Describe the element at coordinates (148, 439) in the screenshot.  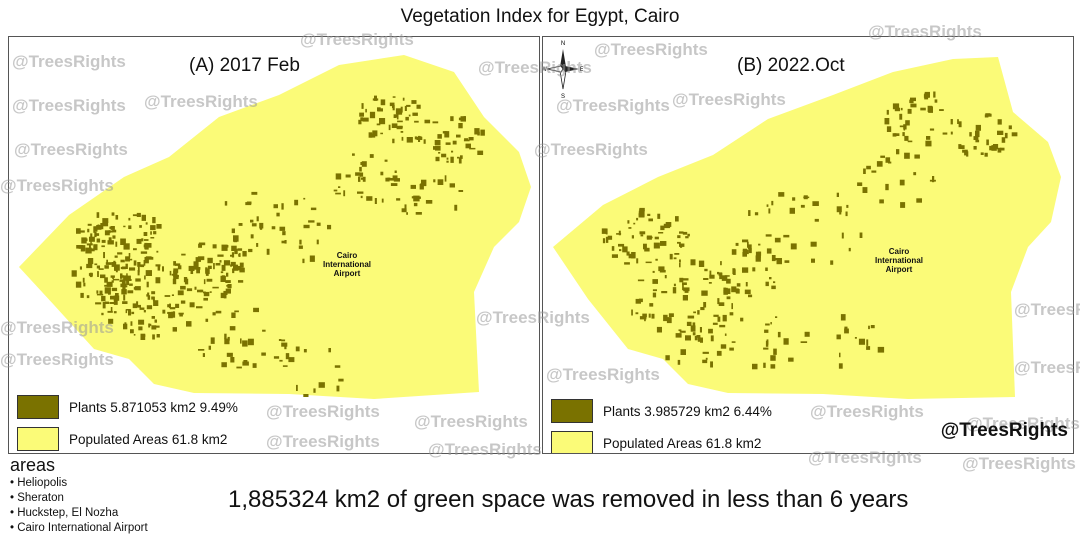
I see `populated-label: Populated Areas 61.8 km2` at that location.